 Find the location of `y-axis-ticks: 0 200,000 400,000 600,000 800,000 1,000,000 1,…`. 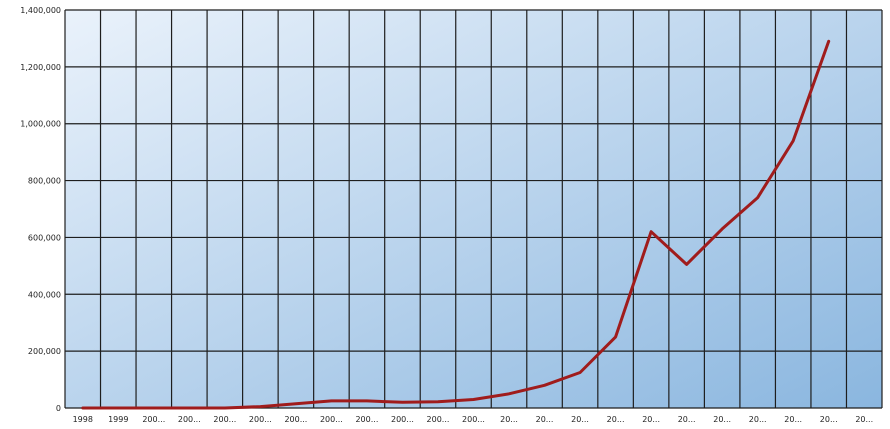

y-axis-ticks: 0 200,000 400,000 600,000 800,000 1,000,000 1,… is located at coordinates (40, 209).